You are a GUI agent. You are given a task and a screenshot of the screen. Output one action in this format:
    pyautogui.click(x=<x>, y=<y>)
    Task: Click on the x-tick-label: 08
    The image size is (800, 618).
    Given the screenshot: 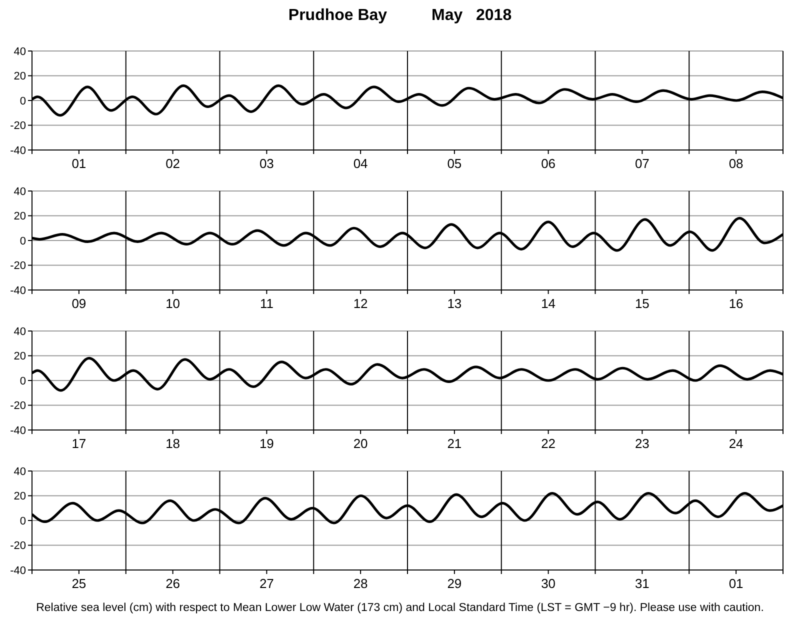 What is the action you would take?
    pyautogui.click(x=736, y=163)
    